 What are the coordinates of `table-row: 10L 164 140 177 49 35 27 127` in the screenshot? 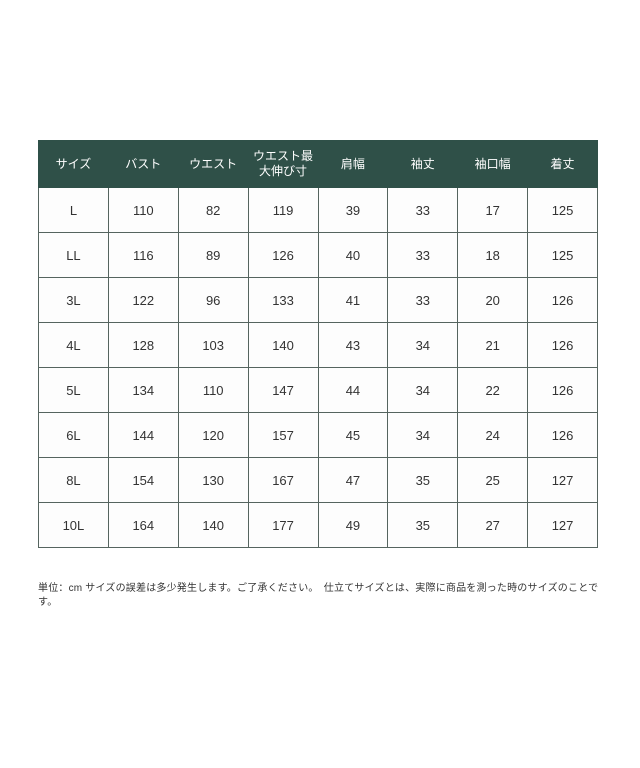 It's located at (318, 525).